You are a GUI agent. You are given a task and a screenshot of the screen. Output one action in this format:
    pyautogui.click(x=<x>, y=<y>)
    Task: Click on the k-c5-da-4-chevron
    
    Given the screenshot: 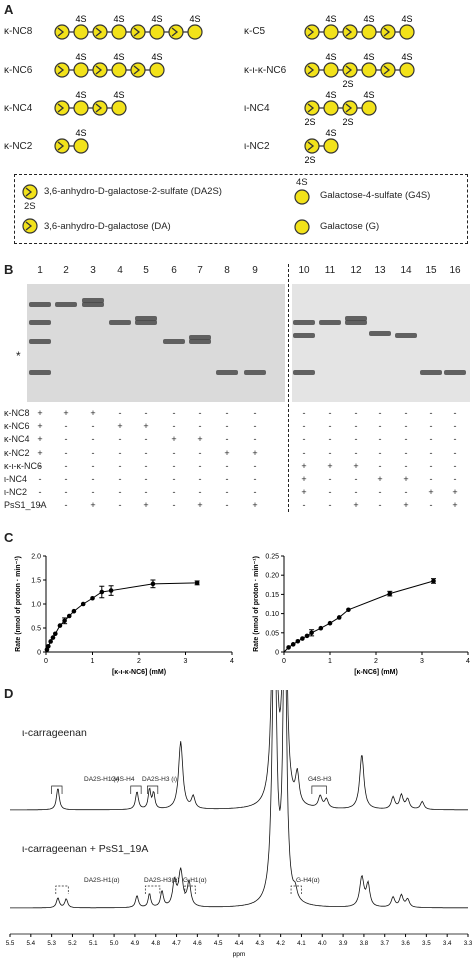 What is the action you would take?
    pyautogui.click(x=387, y=32)
    